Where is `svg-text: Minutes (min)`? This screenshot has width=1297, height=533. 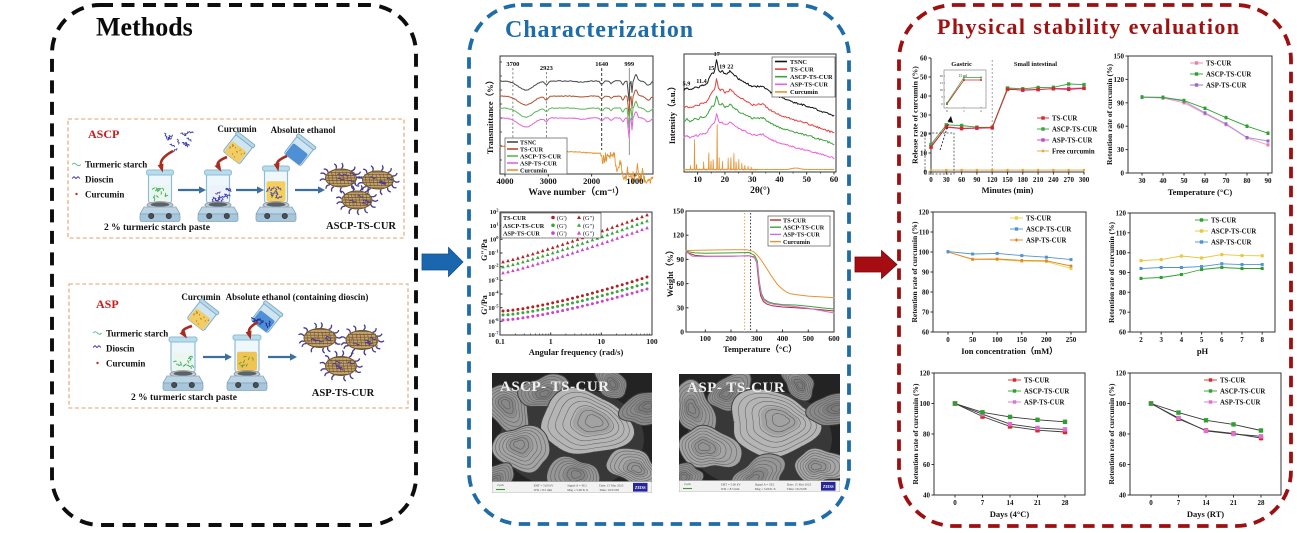
svg-text: Minutes (min) is located at coordinates (1008, 190).